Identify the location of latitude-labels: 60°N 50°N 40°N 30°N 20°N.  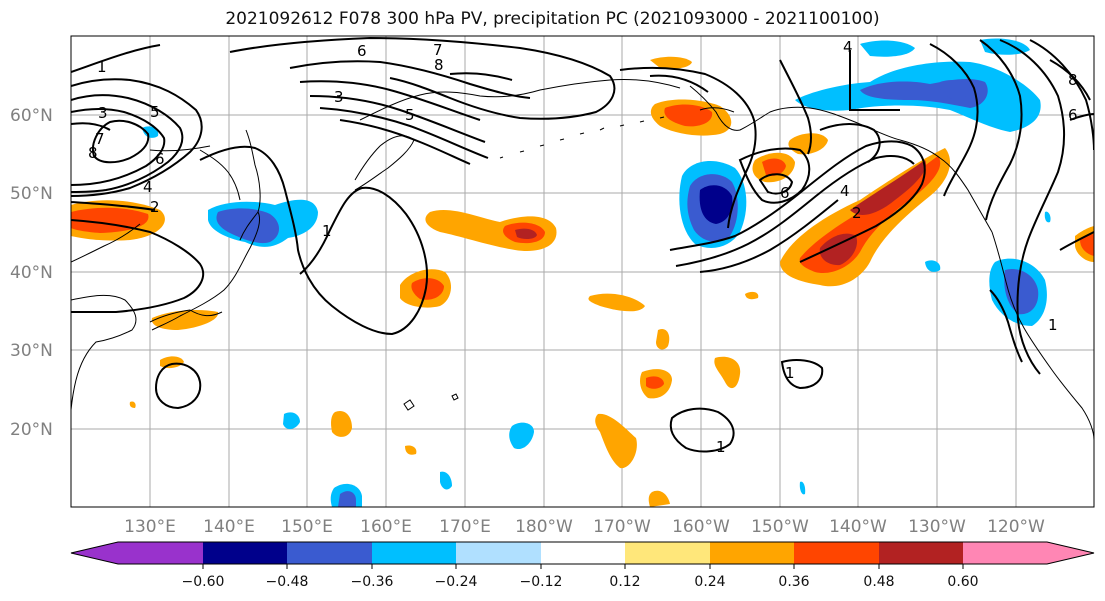
(31, 273).